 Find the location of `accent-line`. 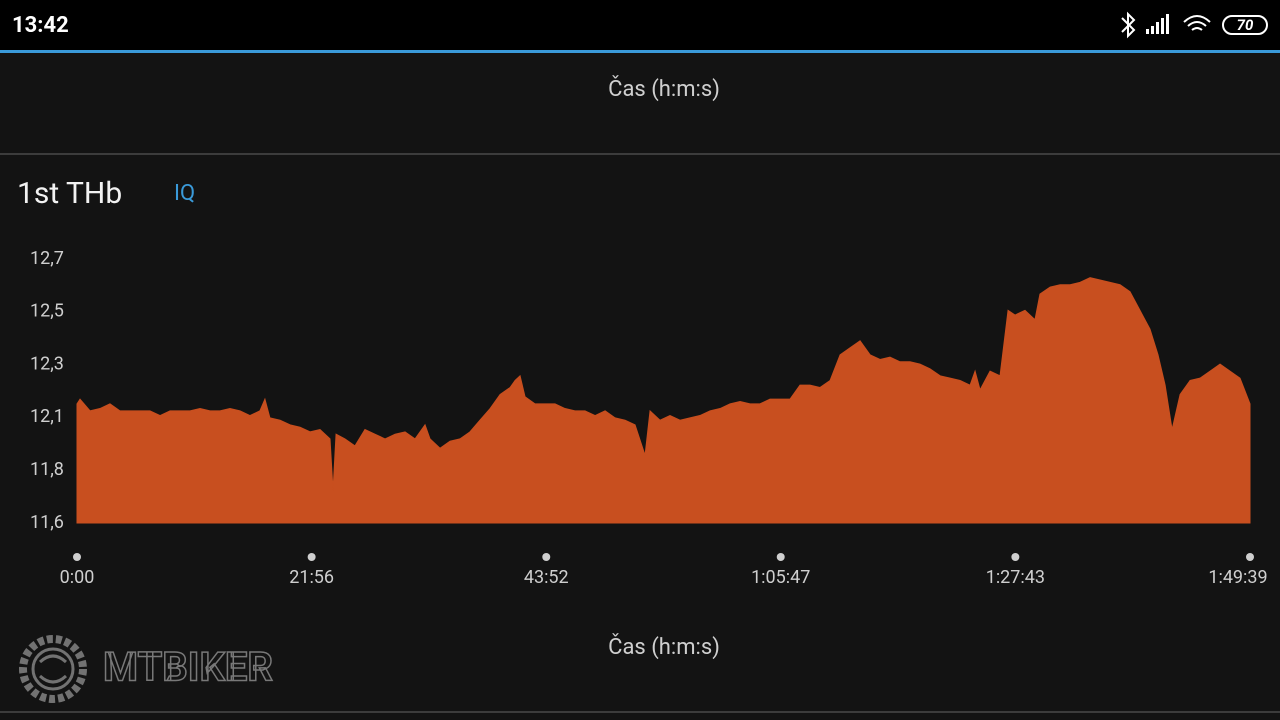

accent-line is located at coordinates (640, 51).